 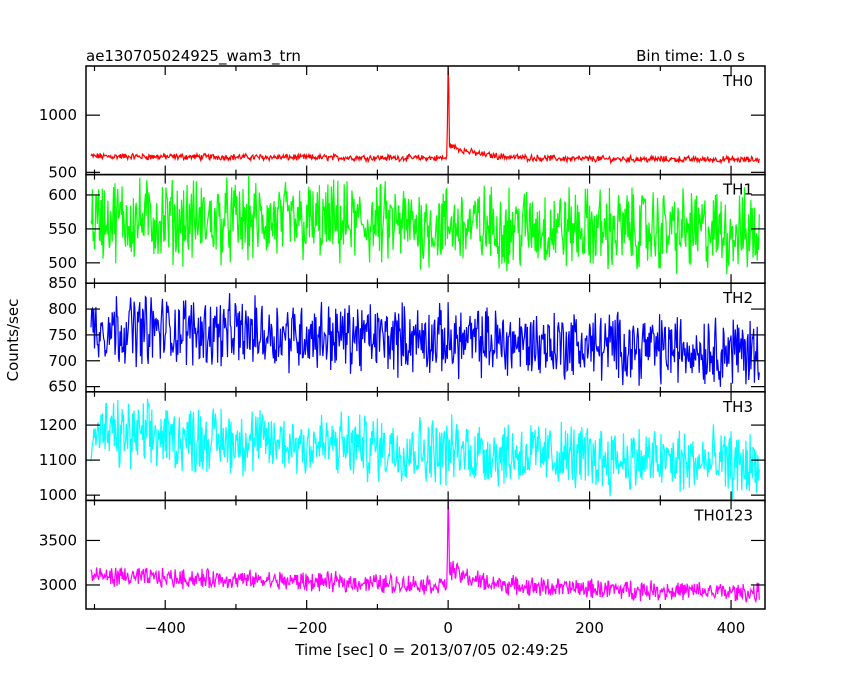 What do you see at coordinates (737, 298) in the screenshot?
I see `panel-label-TH2: TH2` at bounding box center [737, 298].